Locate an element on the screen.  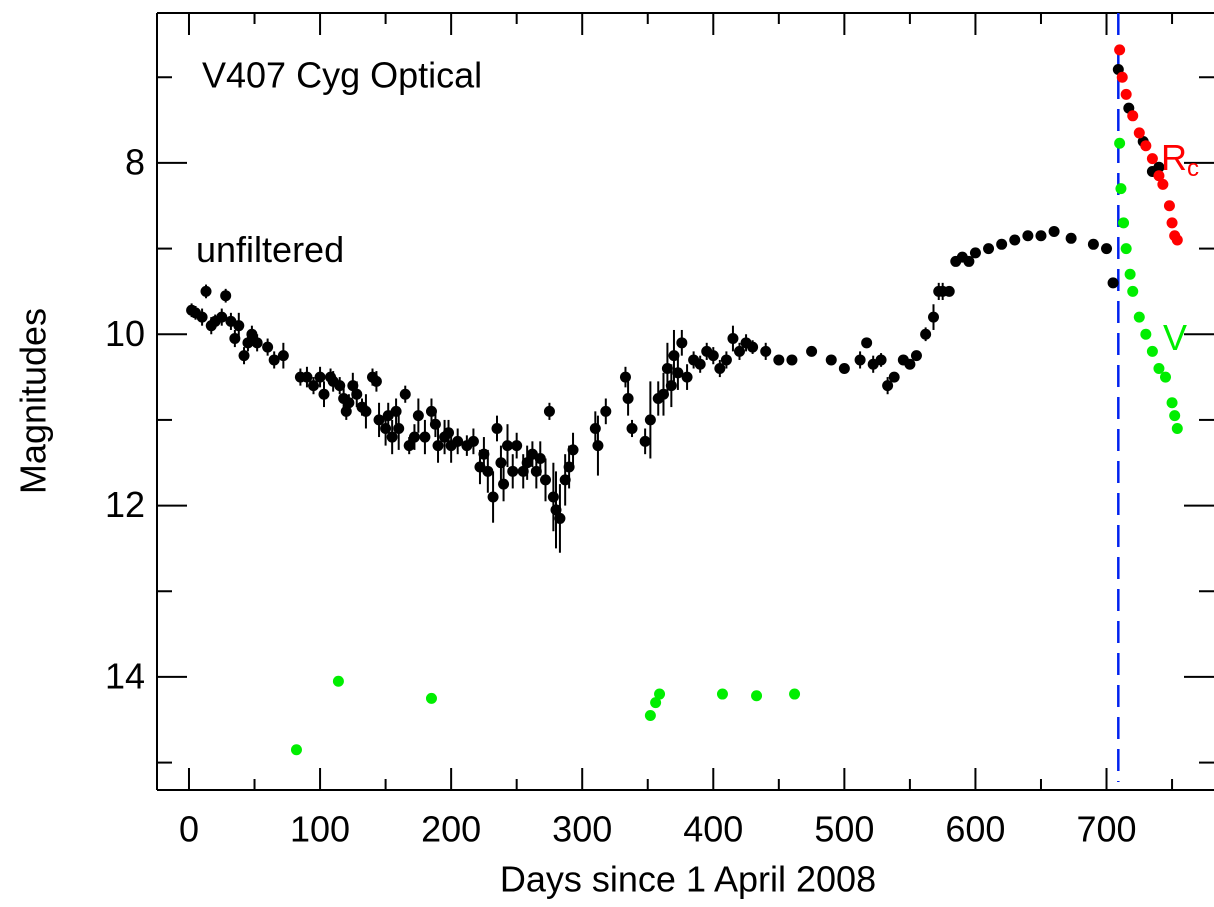
x-tick-label: 700 is located at coordinates (1106, 829).